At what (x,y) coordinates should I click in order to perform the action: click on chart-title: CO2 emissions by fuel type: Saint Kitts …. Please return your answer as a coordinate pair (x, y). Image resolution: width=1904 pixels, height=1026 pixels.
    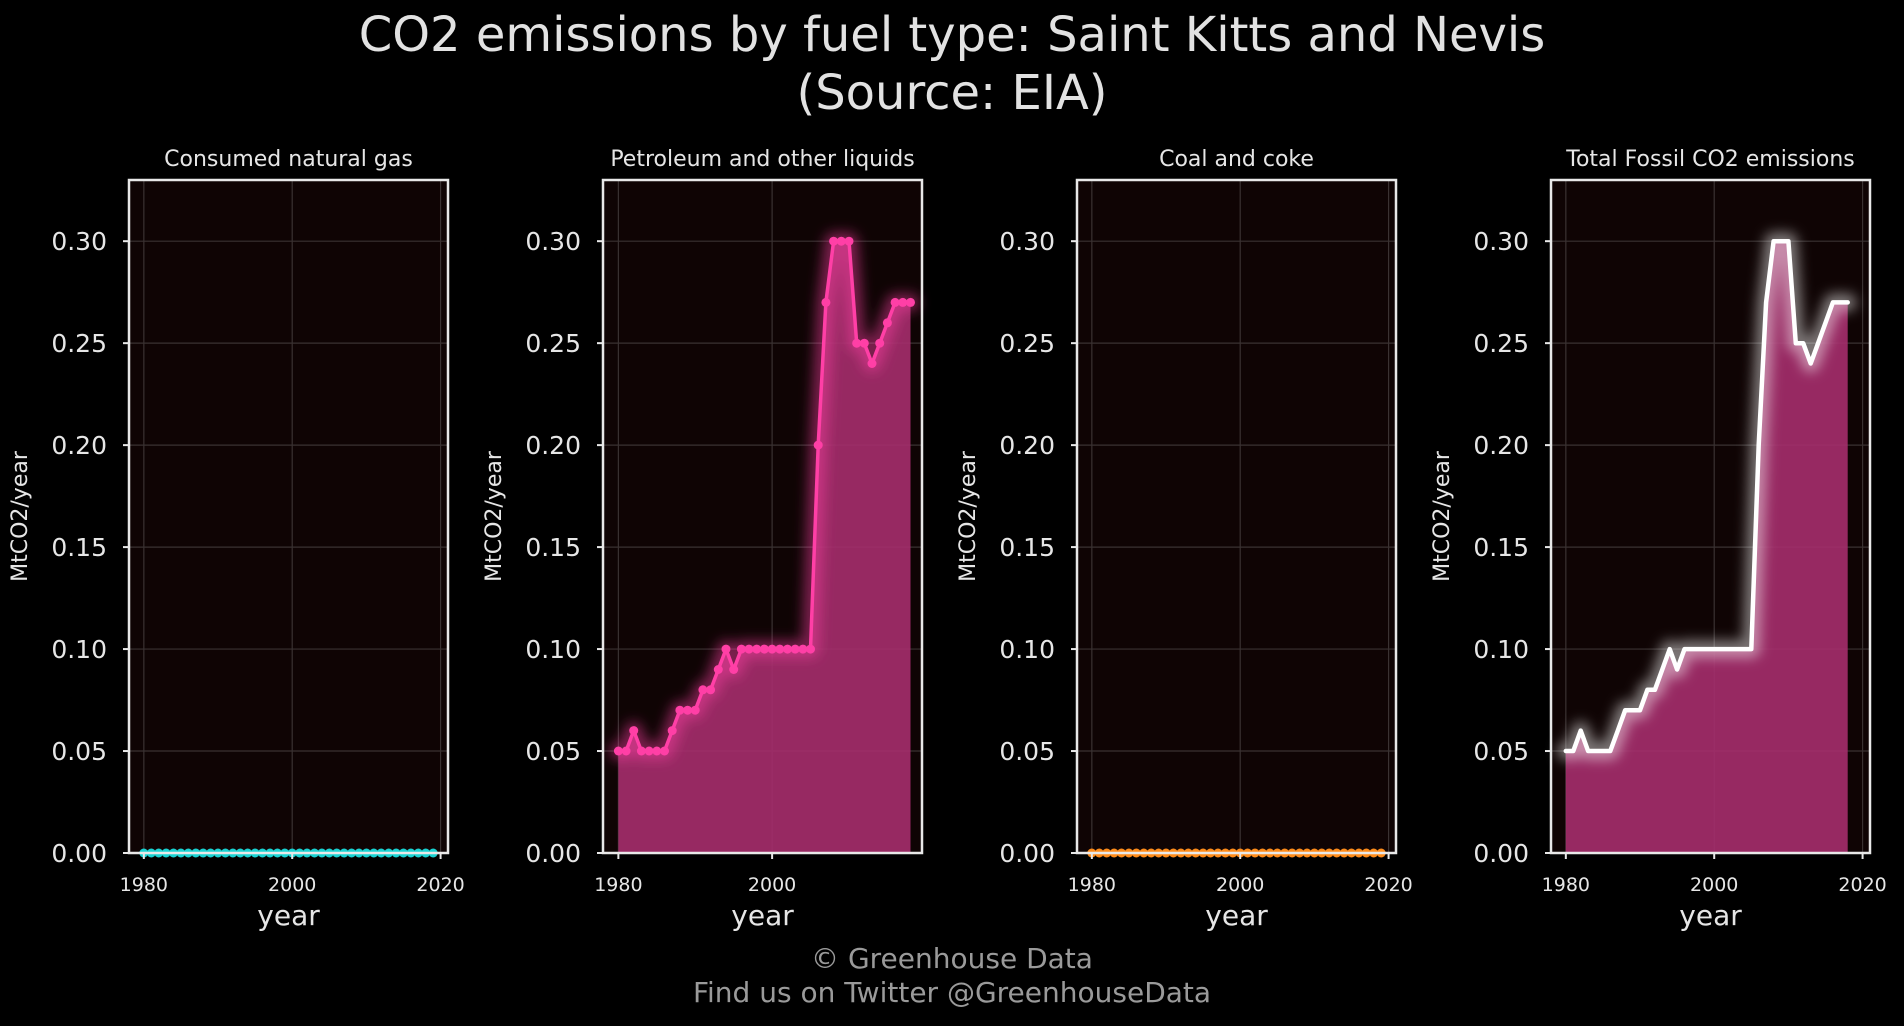
    Looking at the image, I should click on (952, 64).